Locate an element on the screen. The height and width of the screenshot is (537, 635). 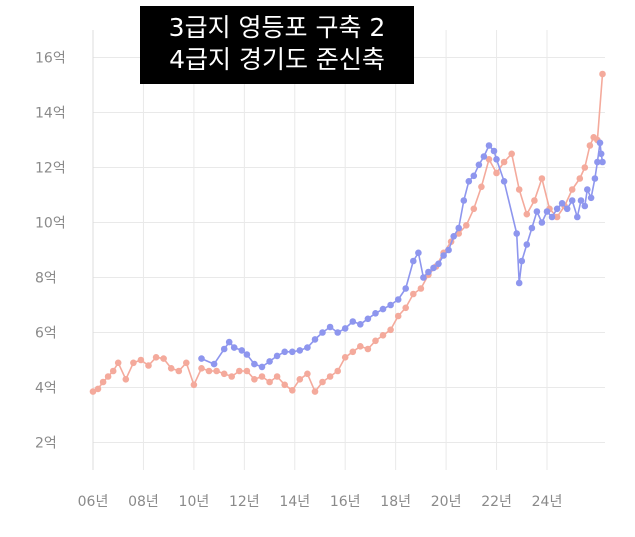
x-tick-label: 14년 is located at coordinates (294, 502).